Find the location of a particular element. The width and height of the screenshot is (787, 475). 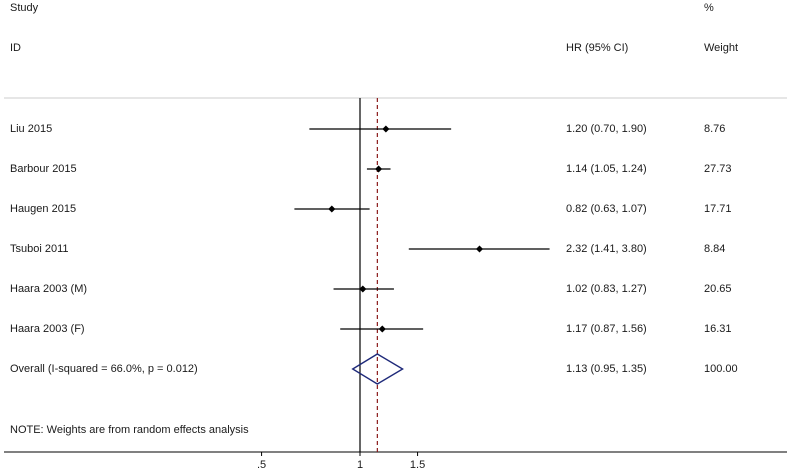

study-weight: 16.31 is located at coordinates (718, 329).